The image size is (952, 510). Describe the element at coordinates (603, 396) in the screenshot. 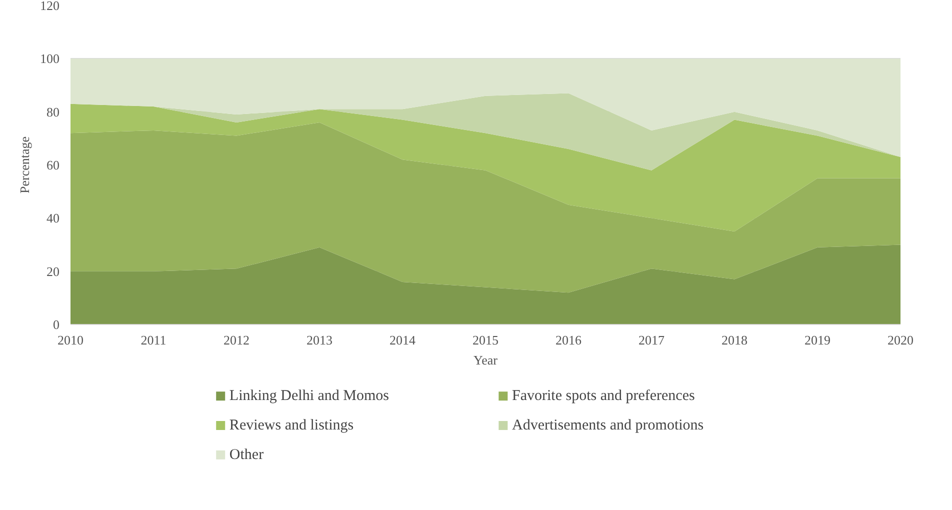

I see `legend-label: Favorite spots and preferences` at that location.